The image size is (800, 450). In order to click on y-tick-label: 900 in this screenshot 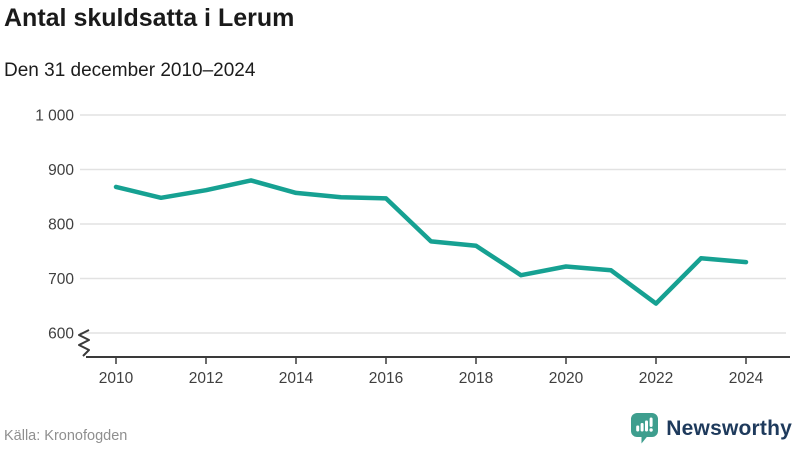, I will do `click(61, 170)`.